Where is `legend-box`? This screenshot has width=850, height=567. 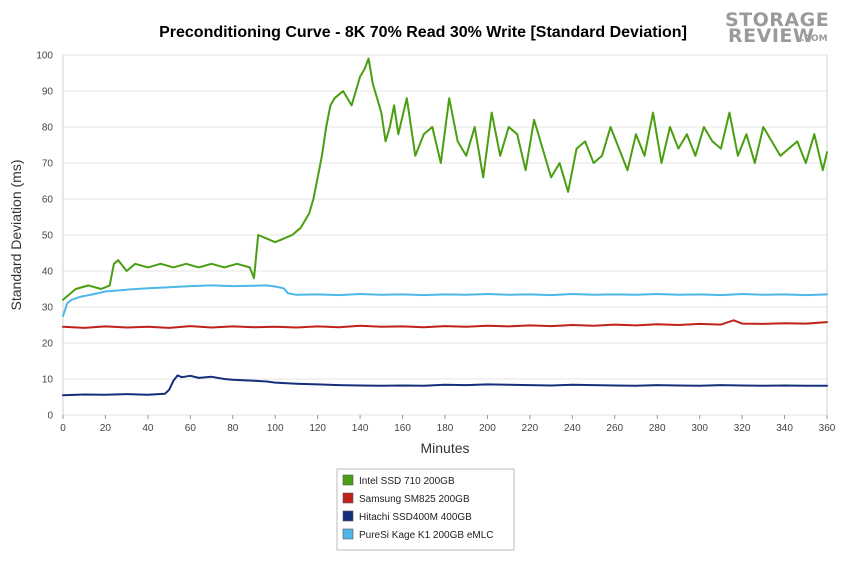 legend-box is located at coordinates (425, 509).